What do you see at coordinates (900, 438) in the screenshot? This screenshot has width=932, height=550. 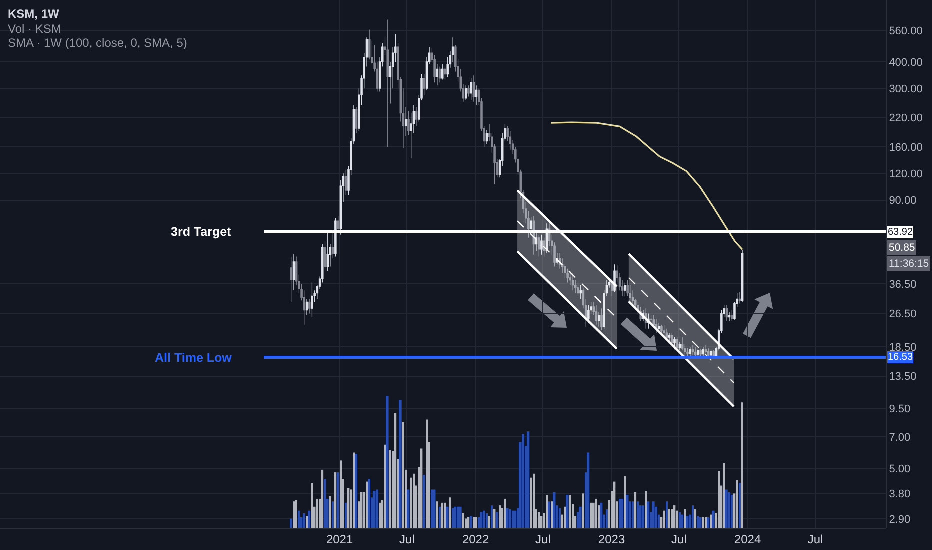 I see `y-tick-label: 7.00` at bounding box center [900, 438].